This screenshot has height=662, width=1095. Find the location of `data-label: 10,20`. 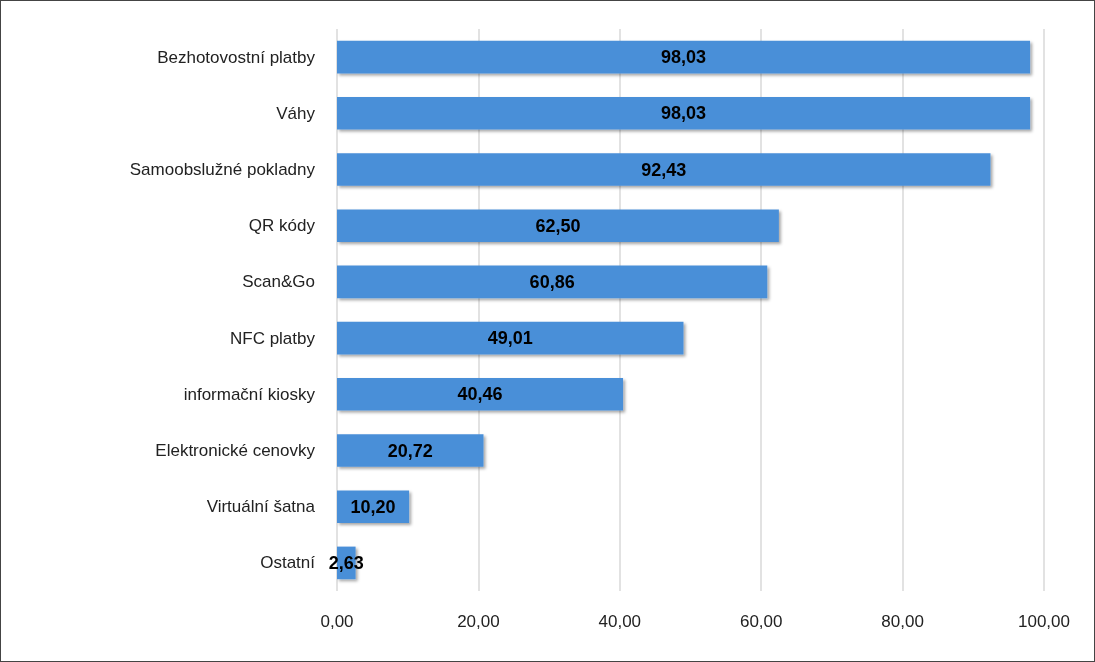

data-label: 10,20 is located at coordinates (373, 506).